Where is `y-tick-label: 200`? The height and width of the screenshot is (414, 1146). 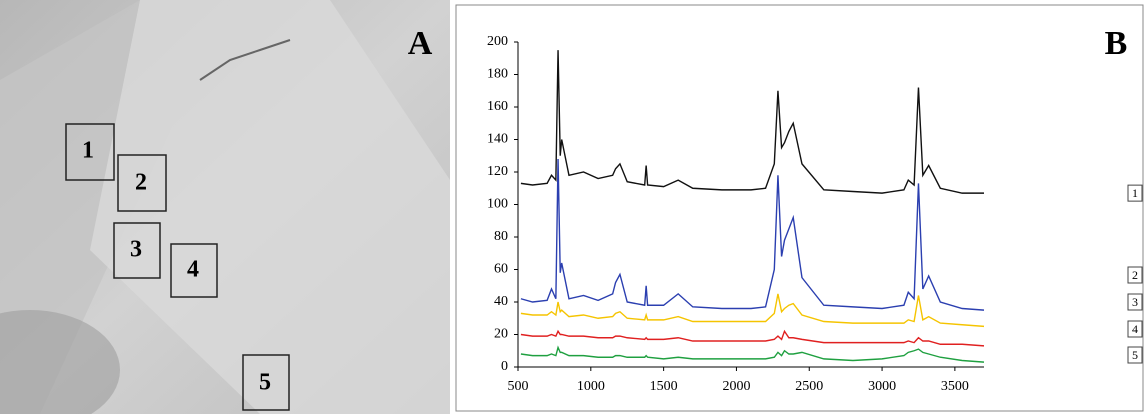 y-tick-label: 200 is located at coordinates (497, 41).